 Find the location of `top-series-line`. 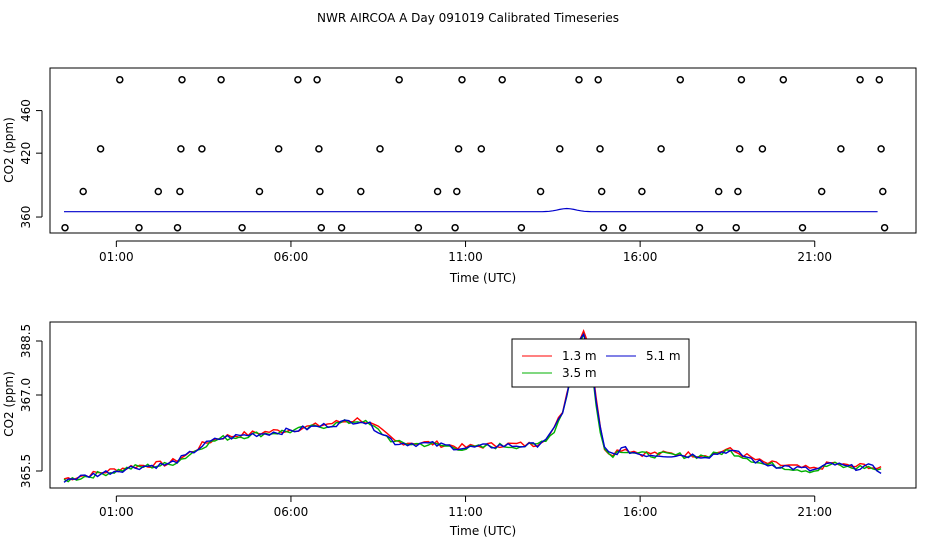

top-series-line is located at coordinates (471, 210).